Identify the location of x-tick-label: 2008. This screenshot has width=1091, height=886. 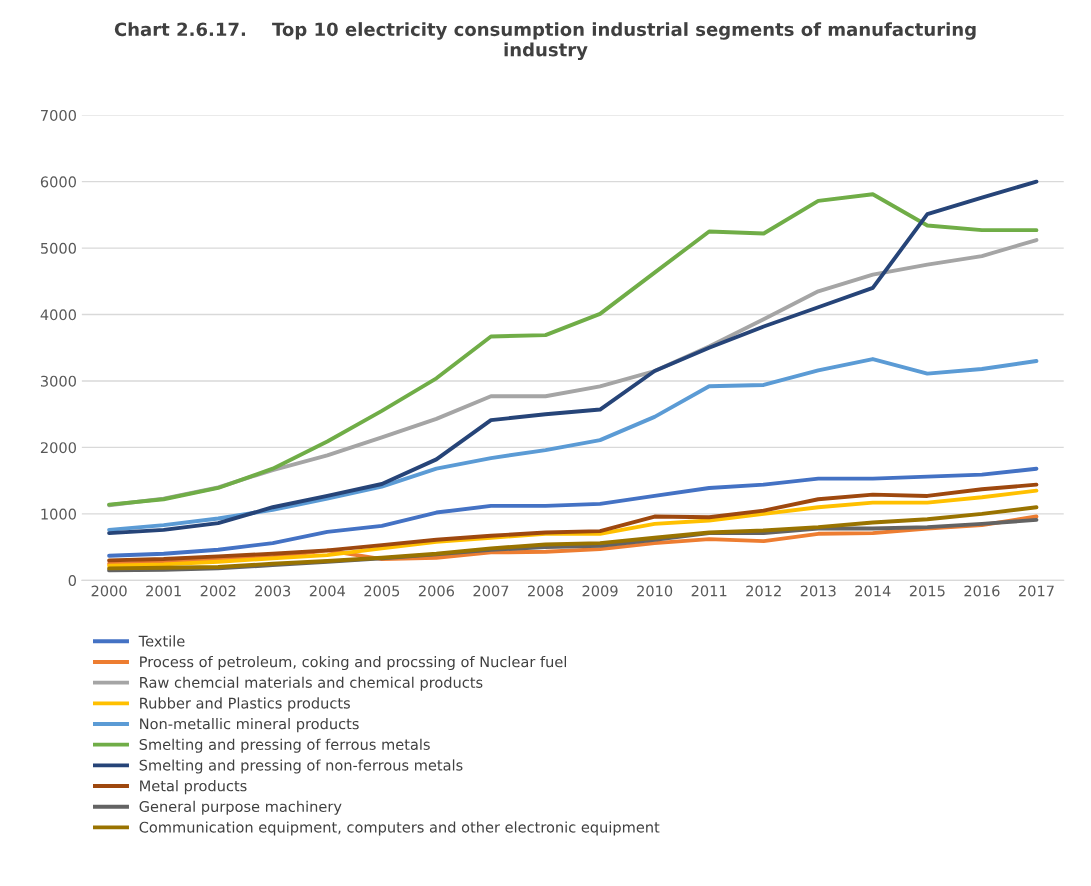
(546, 591).